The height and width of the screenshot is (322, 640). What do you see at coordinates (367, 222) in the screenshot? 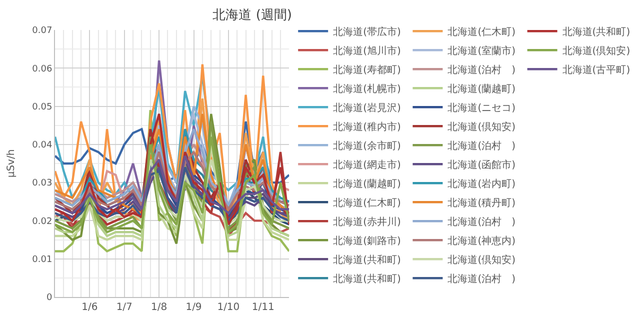
I see `legend-label: 北海道(赤井川)` at bounding box center [367, 222].